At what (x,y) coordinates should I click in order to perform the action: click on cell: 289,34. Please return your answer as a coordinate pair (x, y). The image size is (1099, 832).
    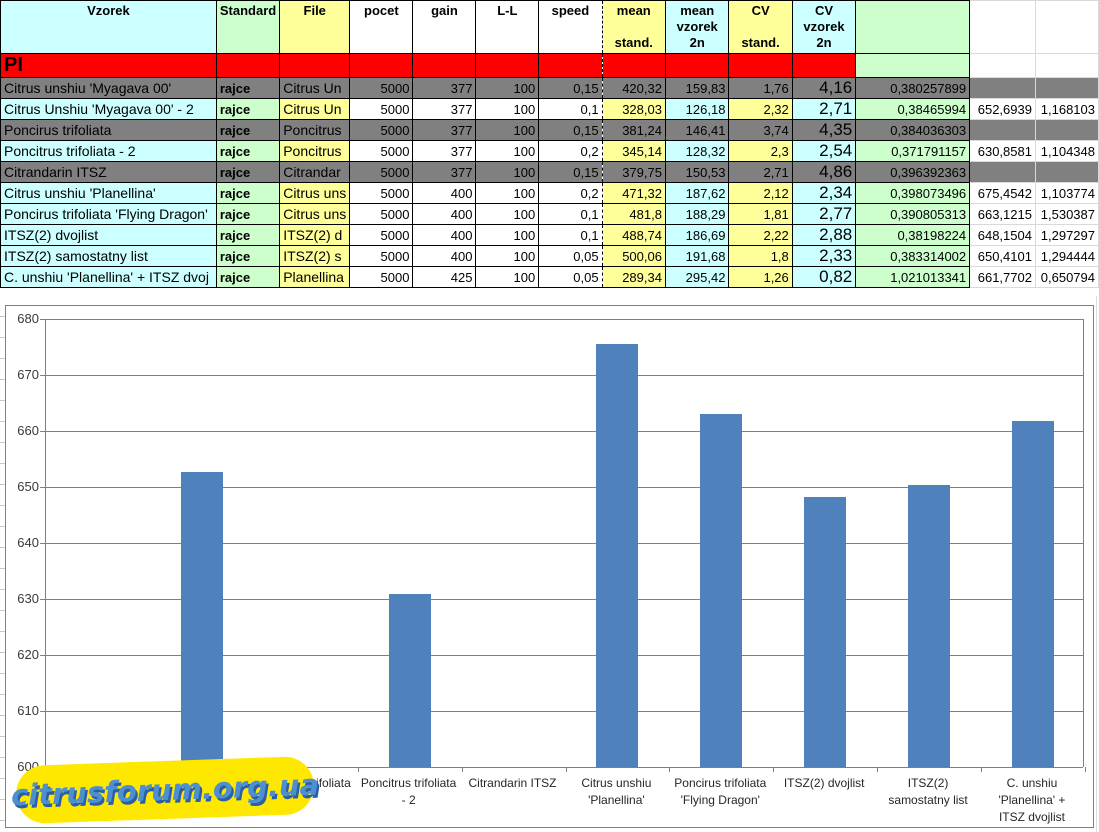
    Looking at the image, I should click on (633, 277).